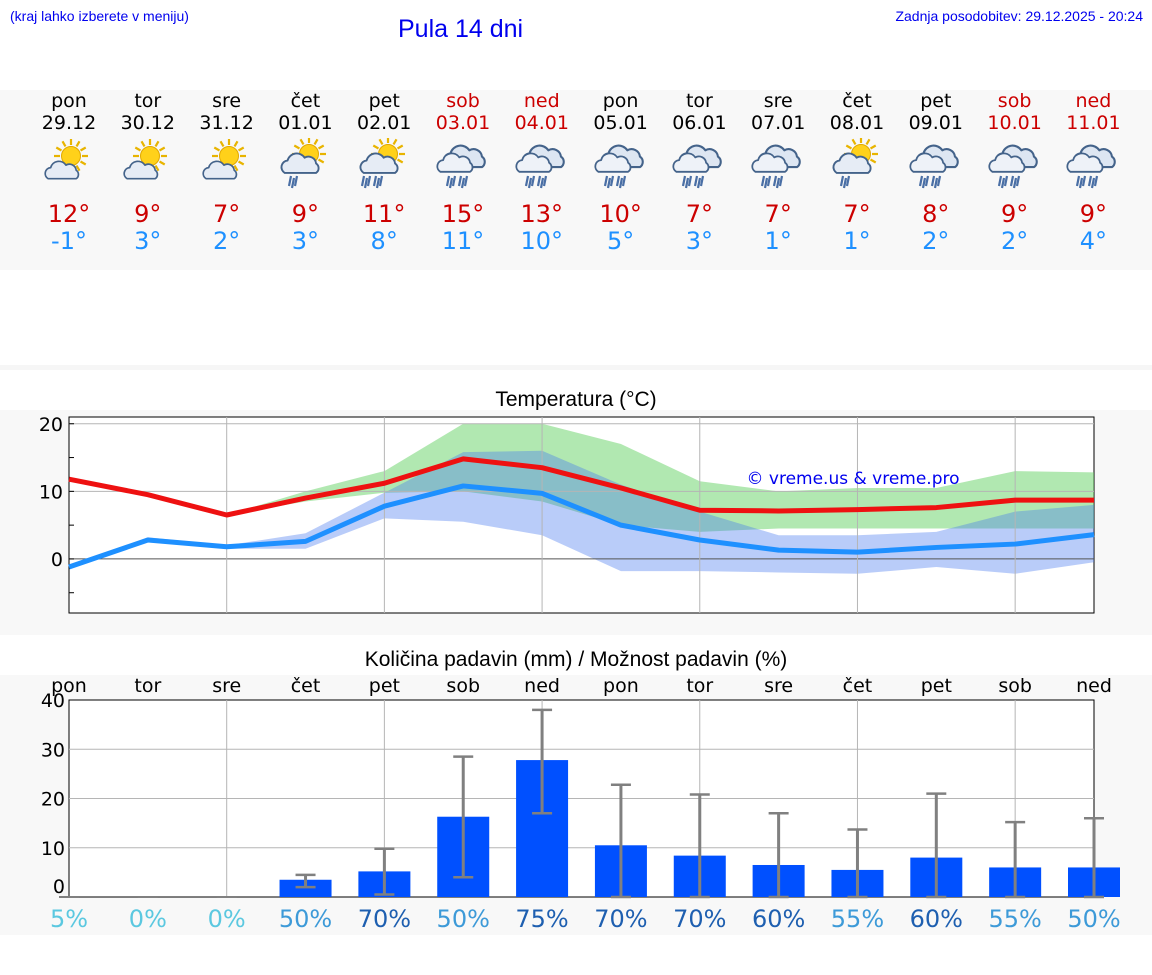 The height and width of the screenshot is (975, 1152). Describe the element at coordinates (1014, 123) in the screenshot. I see `day-date: 10.01` at that location.